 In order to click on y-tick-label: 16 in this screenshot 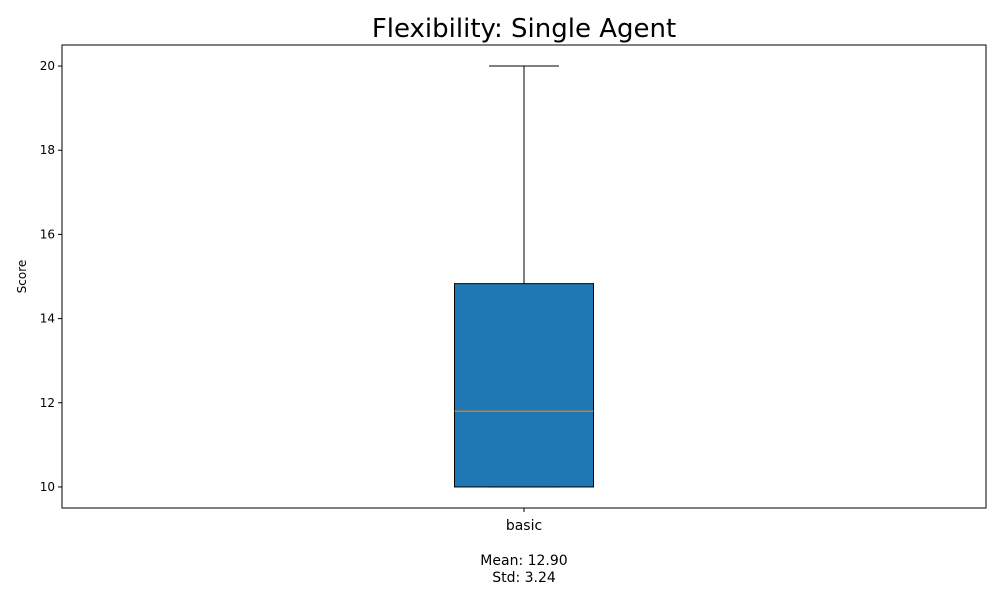, I will do `click(47, 234)`.